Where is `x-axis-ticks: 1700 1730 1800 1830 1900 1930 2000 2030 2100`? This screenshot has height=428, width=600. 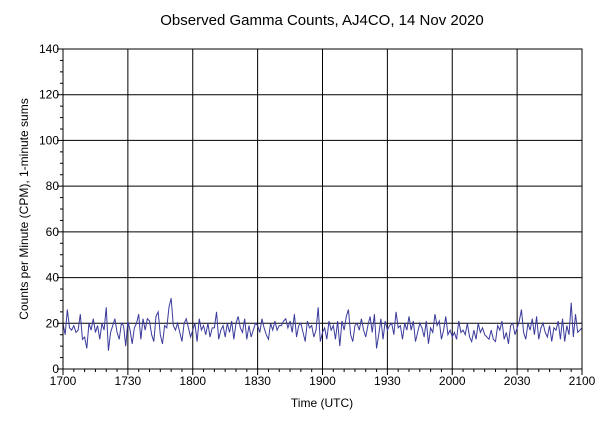 x-axis-ticks: 1700 1730 1800 1830 1900 1930 2000 2030 2100 is located at coordinates (323, 378).